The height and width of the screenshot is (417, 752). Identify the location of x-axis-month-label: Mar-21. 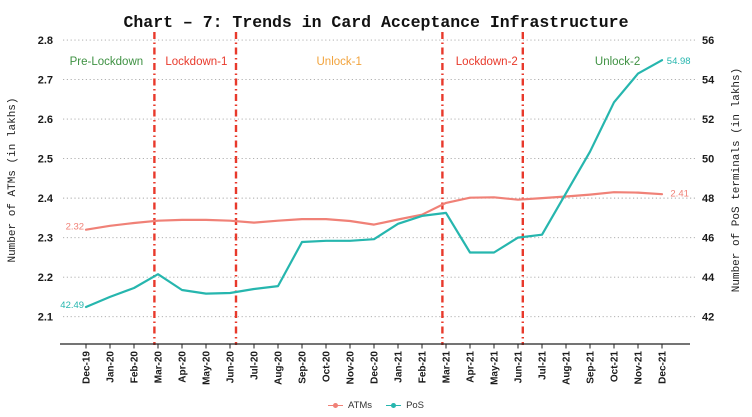
(447, 367).